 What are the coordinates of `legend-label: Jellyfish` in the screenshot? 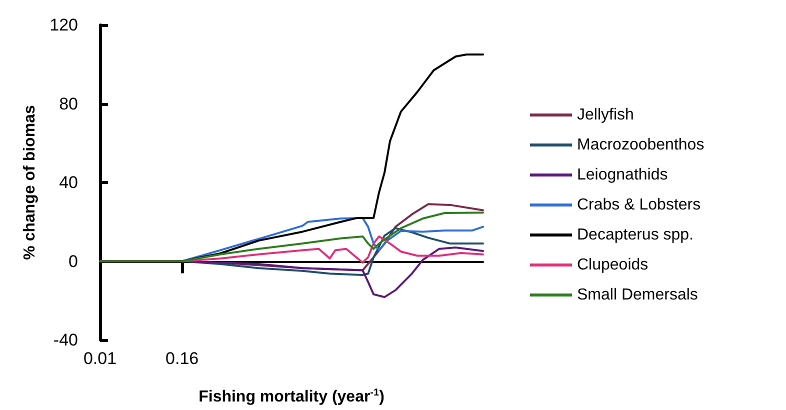 It's located at (605, 115).